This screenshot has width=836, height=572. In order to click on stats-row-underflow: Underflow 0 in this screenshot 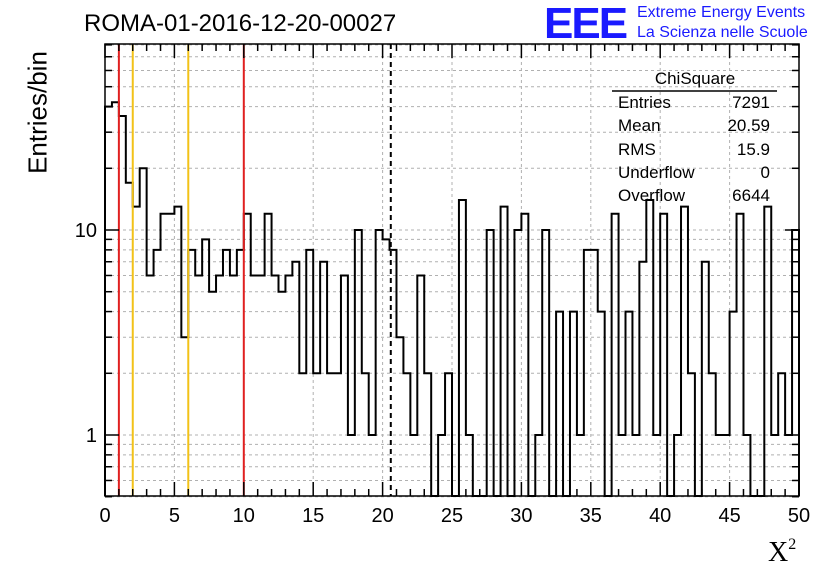, I will do `click(694, 172)`.